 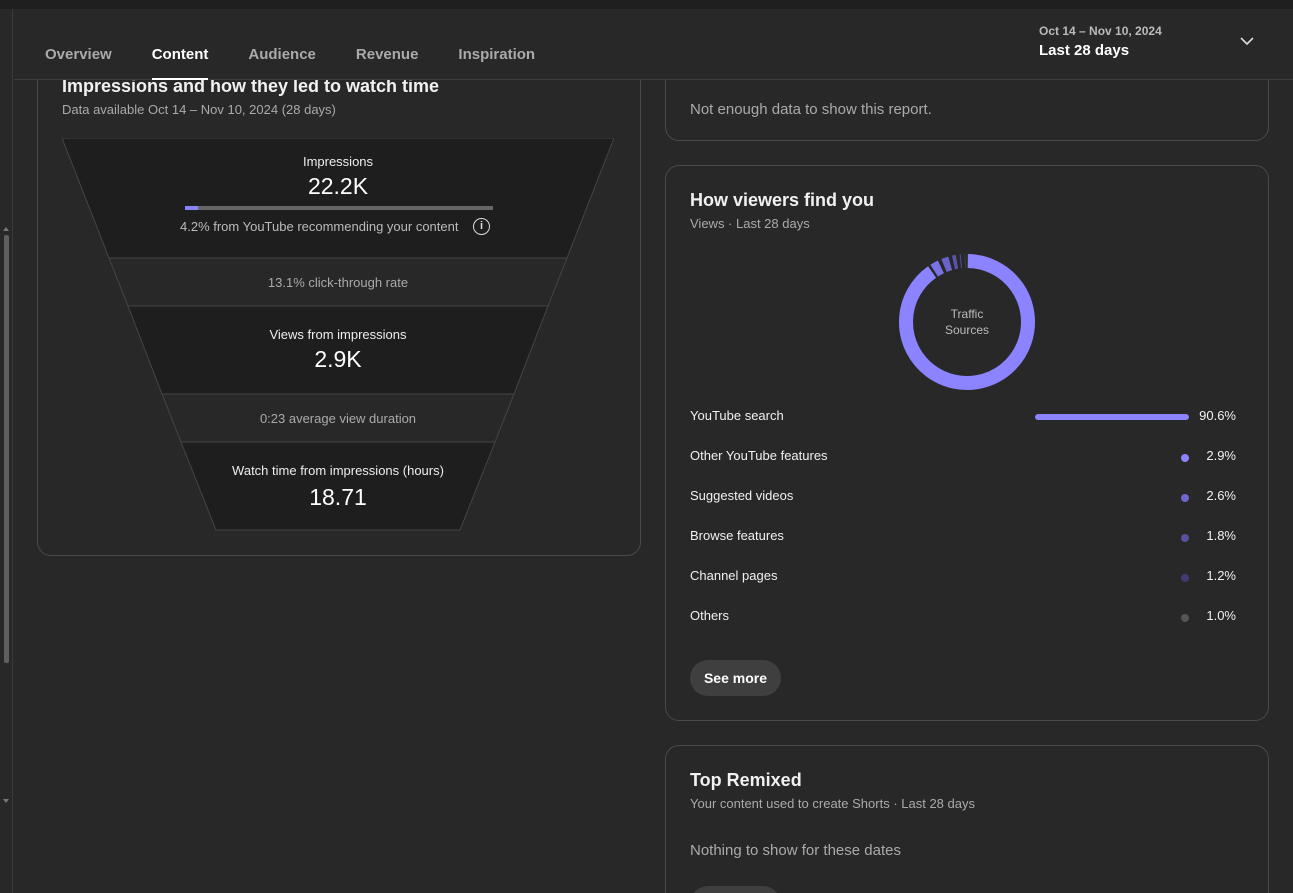 I want to click on ctr-metric: 13.1% click-through rate, so click(x=338, y=282).